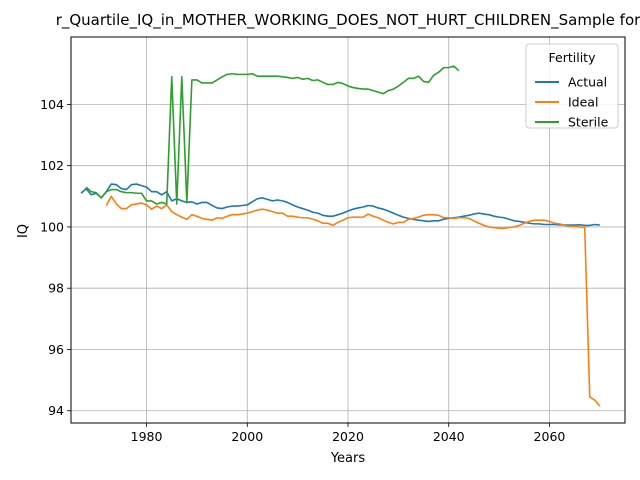 Image resolution: width=640 pixels, height=480 pixels. I want to click on x-tick-label: 1980, so click(147, 436).